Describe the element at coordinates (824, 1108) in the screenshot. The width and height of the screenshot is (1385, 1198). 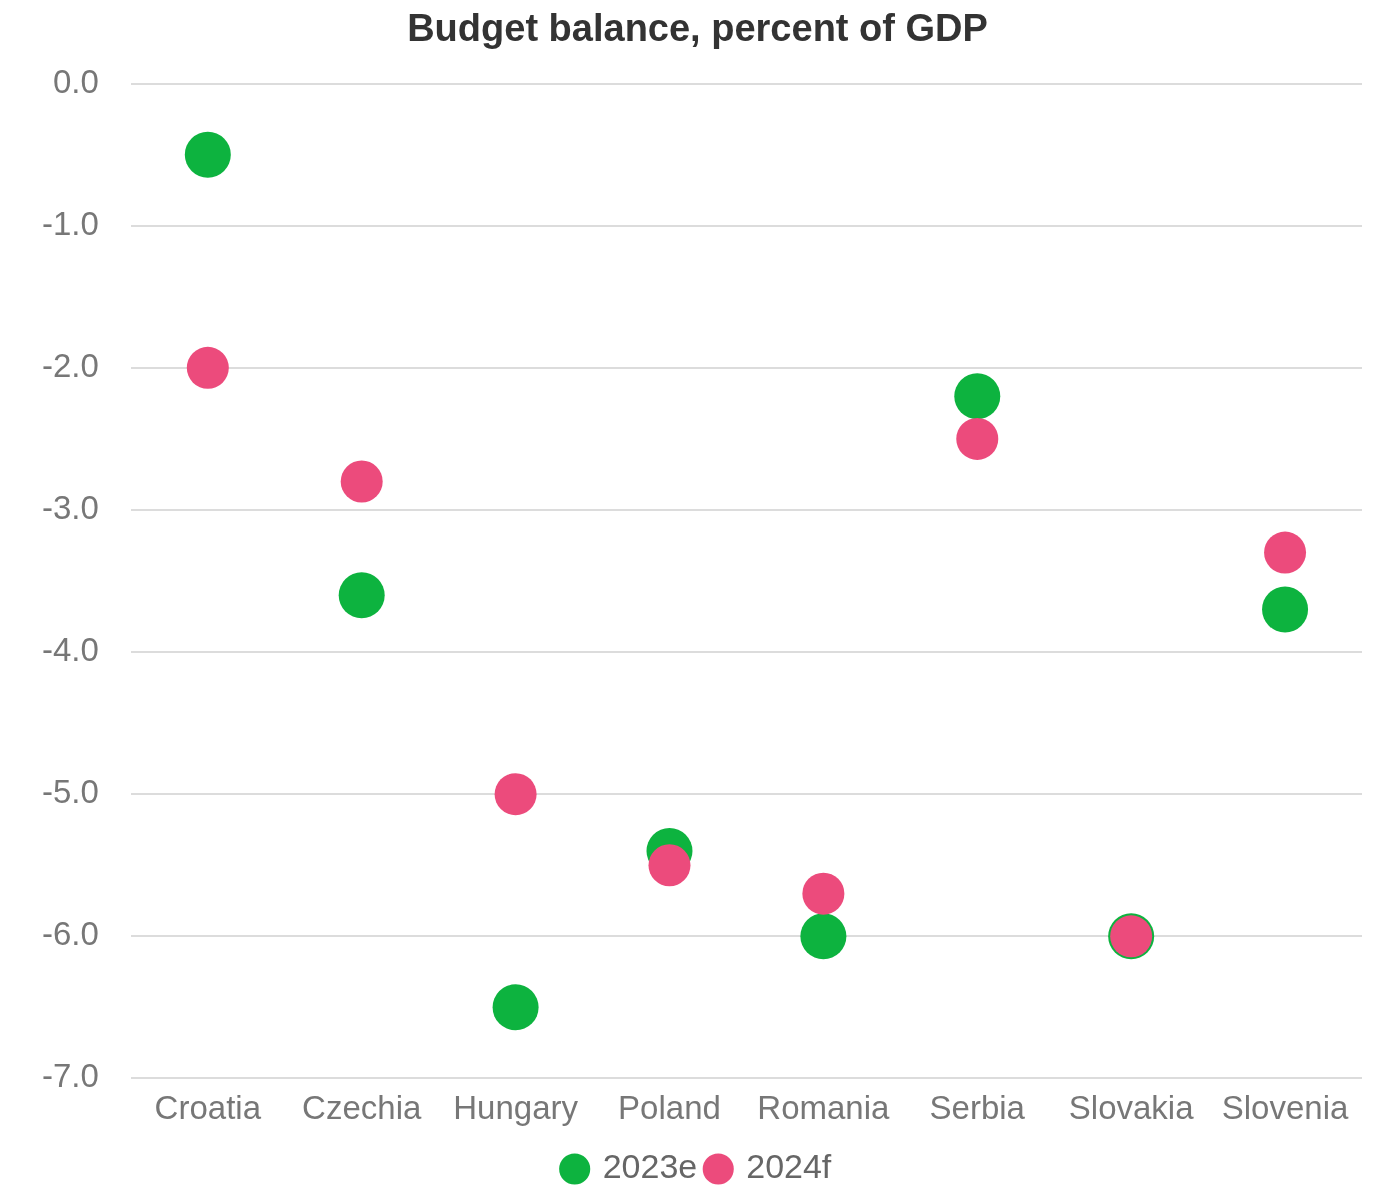
I see `x-tick-label: Romania` at that location.